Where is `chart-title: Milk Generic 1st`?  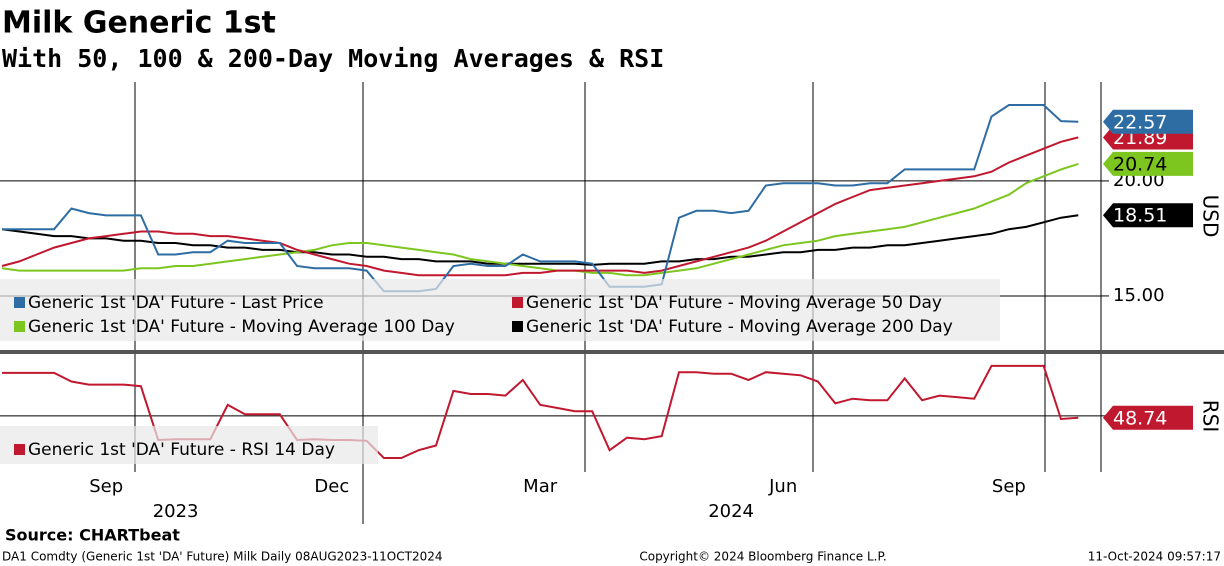 chart-title: Milk Generic 1st is located at coordinates (139, 23).